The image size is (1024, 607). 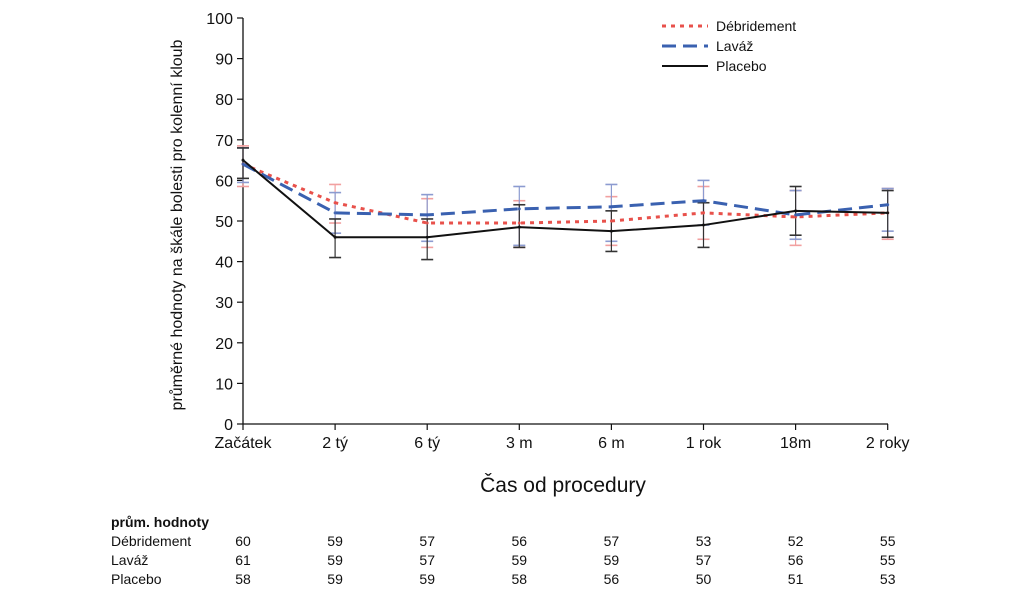 What do you see at coordinates (129, 560) in the screenshot?
I see `table-row-label-lavaz: Laváž` at bounding box center [129, 560].